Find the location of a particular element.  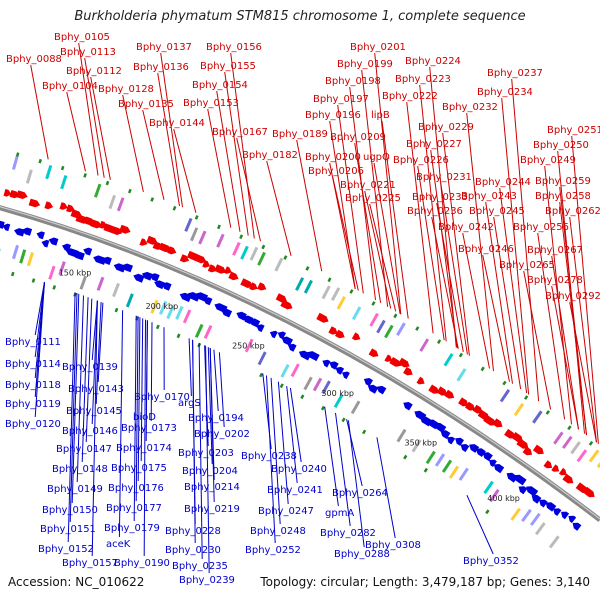

top-gene-label: Bphy_0242 is located at coordinates (466, 227).